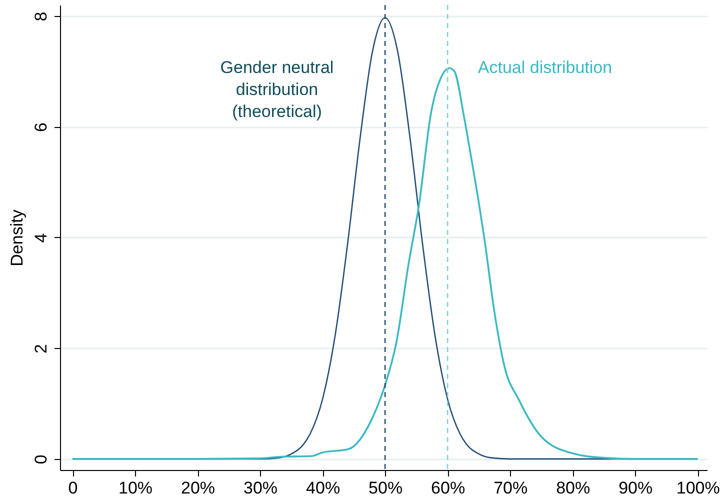 Image resolution: width=720 pixels, height=498 pixels. I want to click on x-tick-label: 40%, so click(323, 488).